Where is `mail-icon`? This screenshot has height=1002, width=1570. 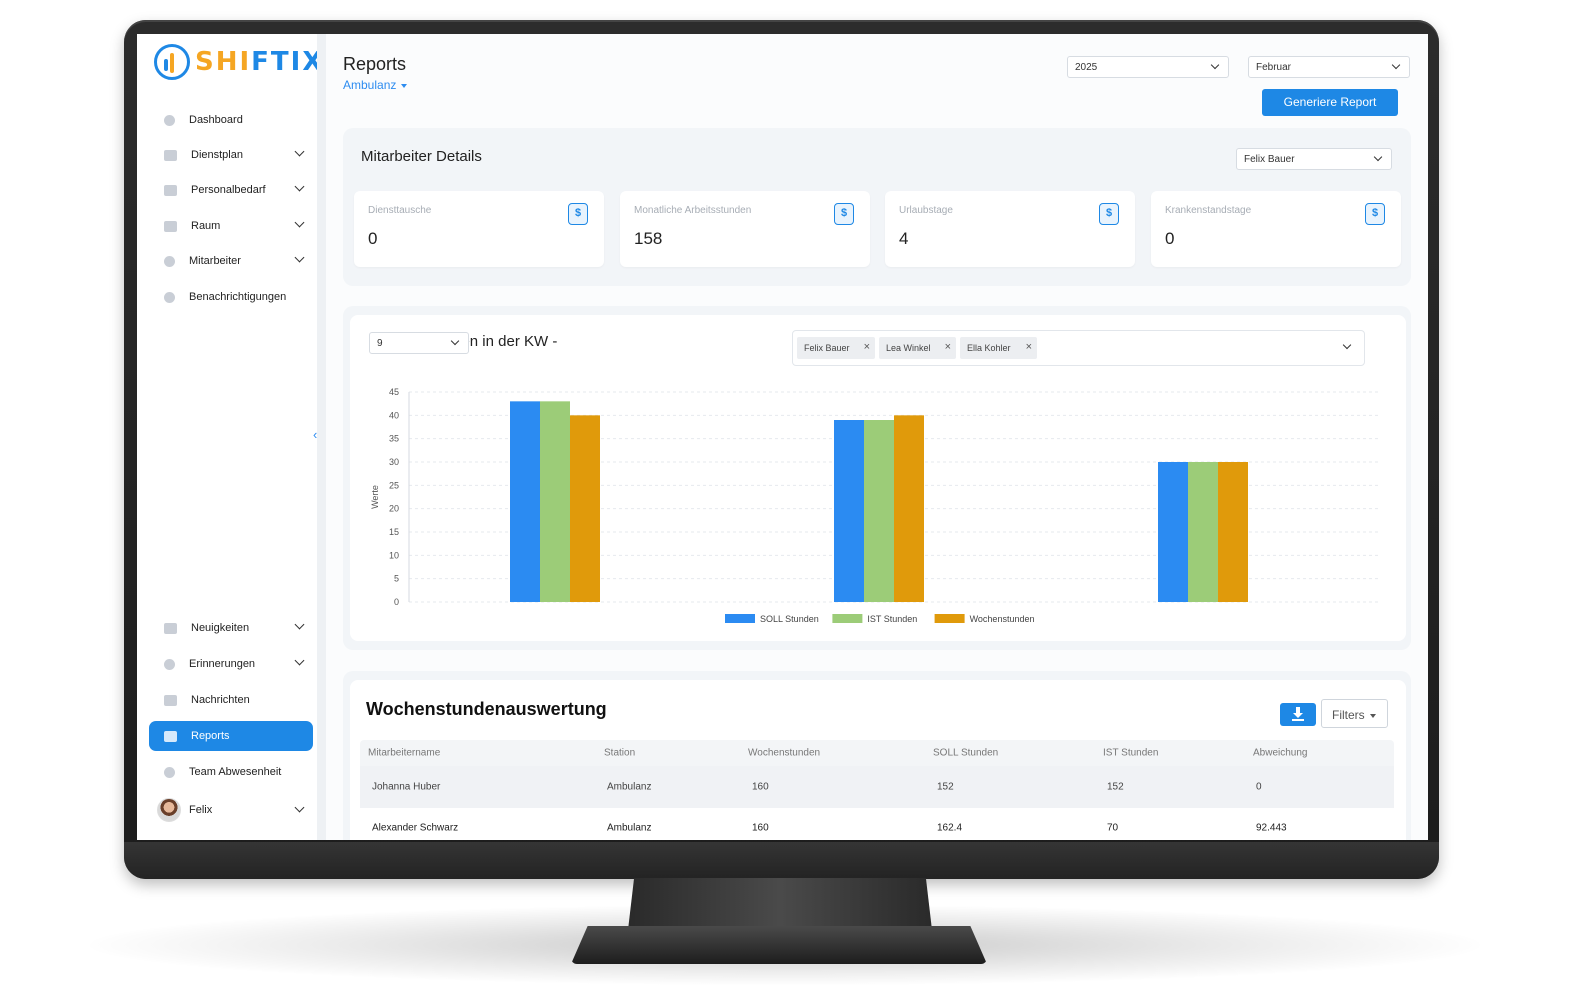 mail-icon is located at coordinates (170, 700).